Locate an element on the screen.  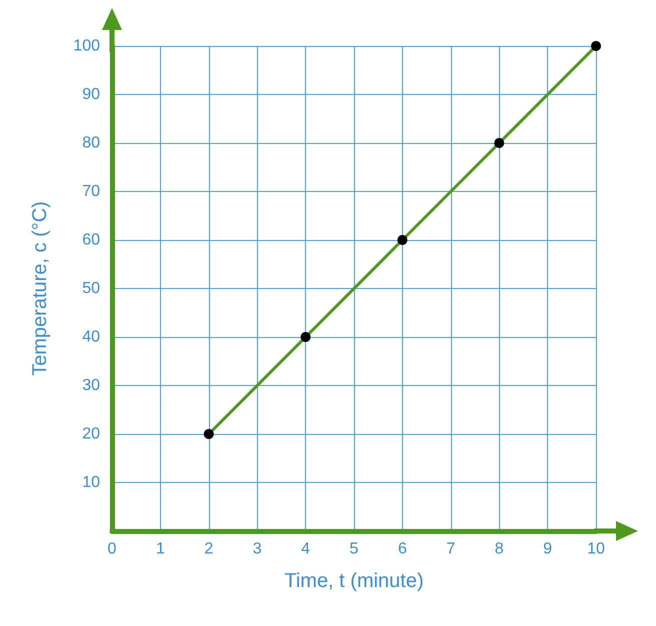
y-tick-label: 50 is located at coordinates (91, 288).